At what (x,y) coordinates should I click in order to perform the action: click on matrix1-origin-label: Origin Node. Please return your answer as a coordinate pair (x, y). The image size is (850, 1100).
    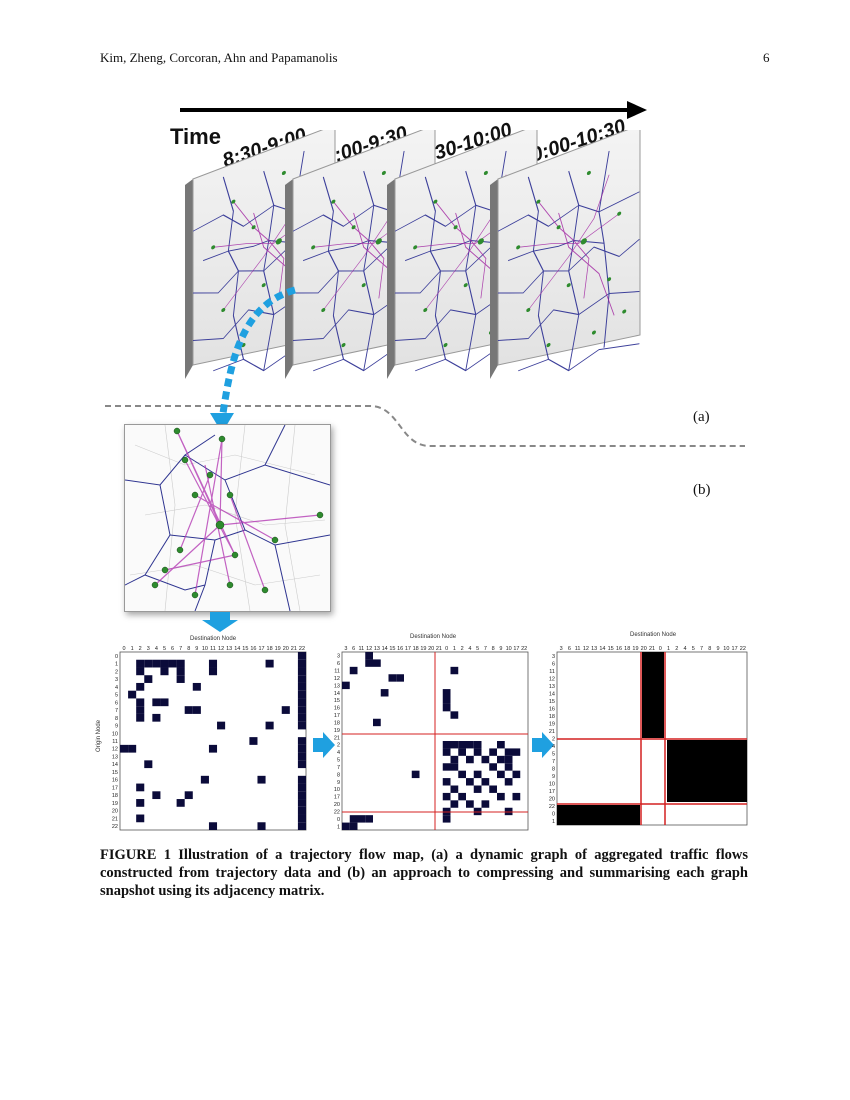
    Looking at the image, I should click on (99, 735).